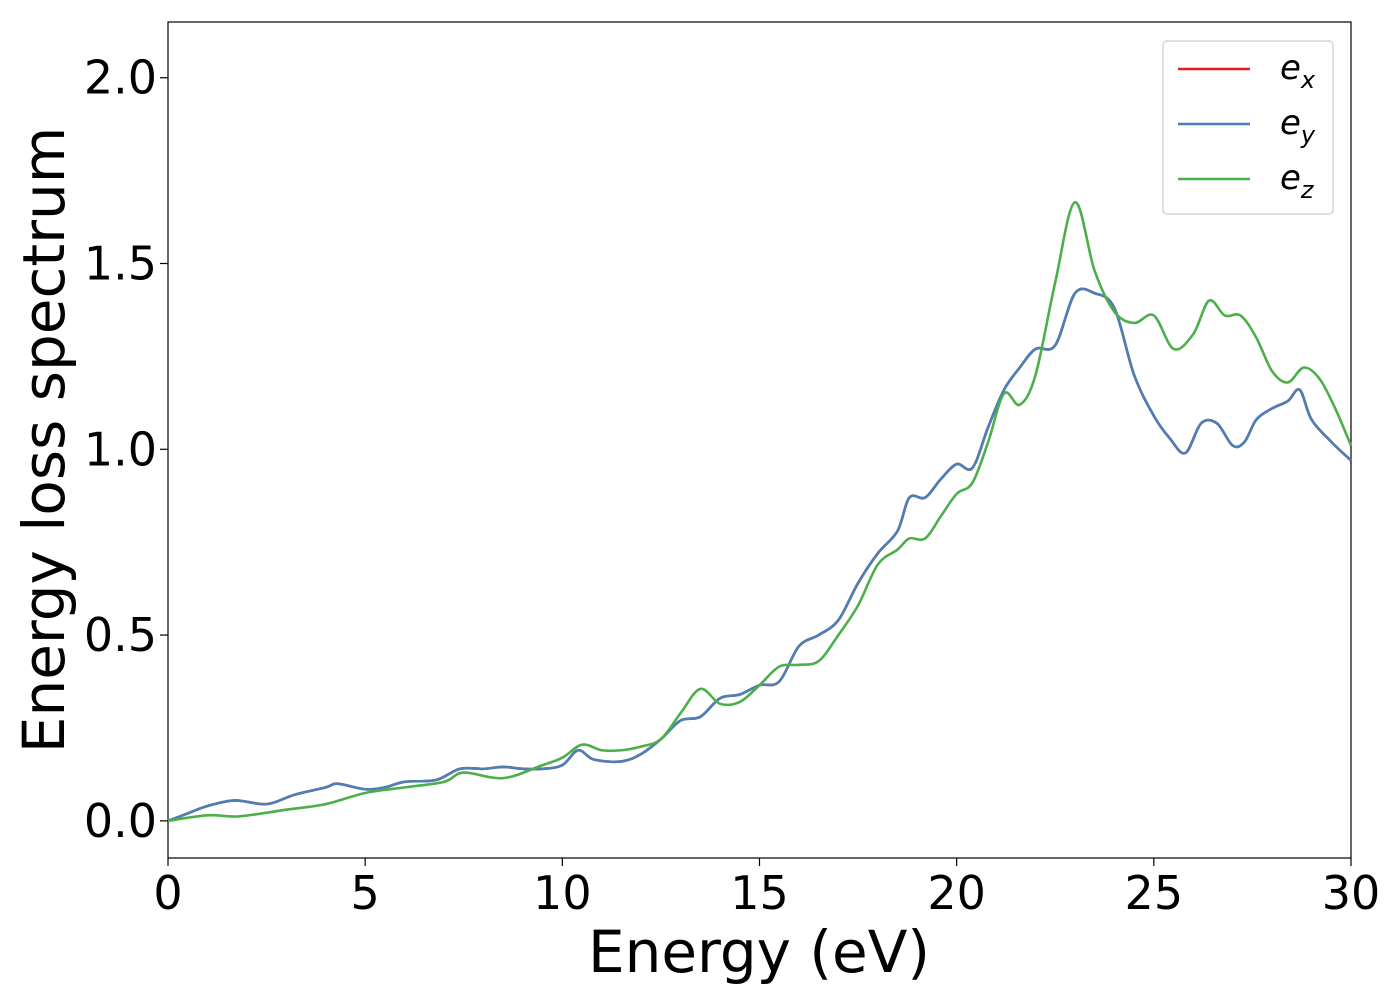 This screenshot has width=1400, height=1000. I want to click on x-tick-label: 15, so click(759, 893).